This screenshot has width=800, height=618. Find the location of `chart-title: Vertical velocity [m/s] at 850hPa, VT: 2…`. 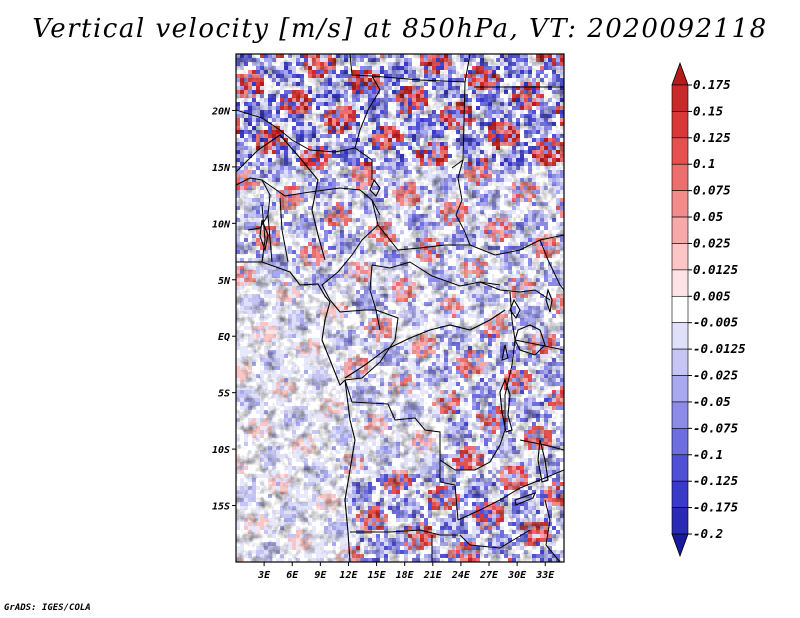

chart-title: Vertical velocity [m/s] at 850hPa, VT: 2… is located at coordinates (400, 29).